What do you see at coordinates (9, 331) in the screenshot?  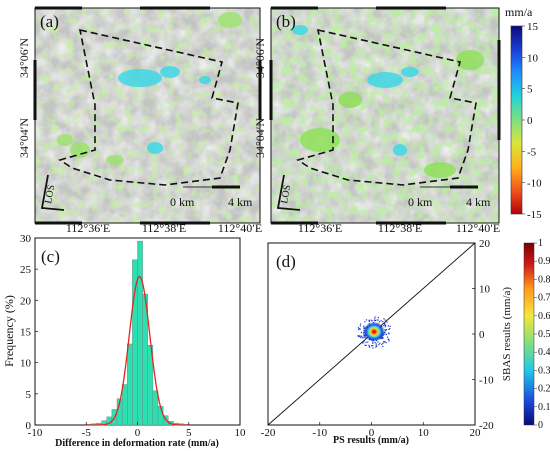 I see `histogram-ylabel: Frequency (%)` at bounding box center [9, 331].